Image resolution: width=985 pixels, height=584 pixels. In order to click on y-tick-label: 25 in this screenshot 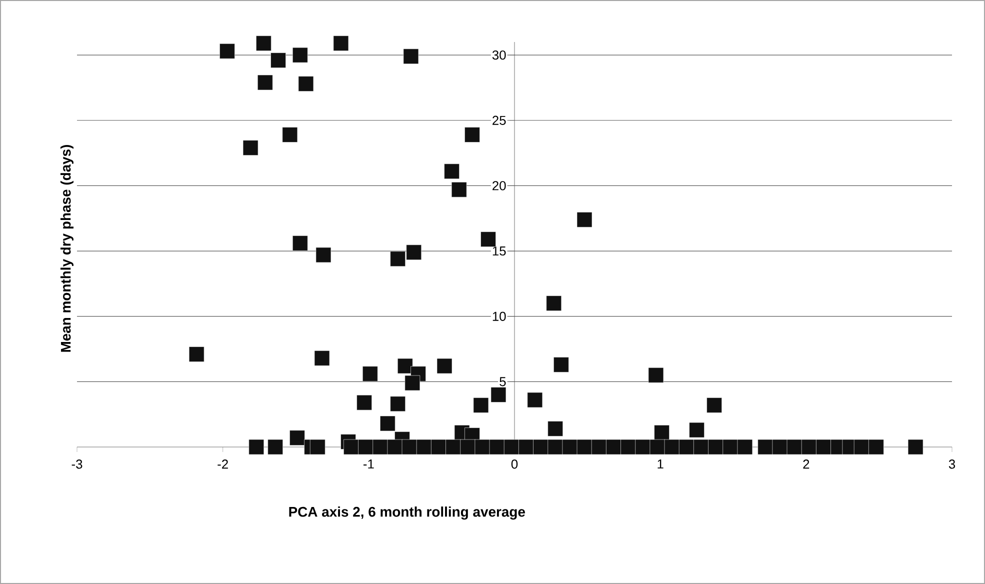, I will do `click(499, 120)`.